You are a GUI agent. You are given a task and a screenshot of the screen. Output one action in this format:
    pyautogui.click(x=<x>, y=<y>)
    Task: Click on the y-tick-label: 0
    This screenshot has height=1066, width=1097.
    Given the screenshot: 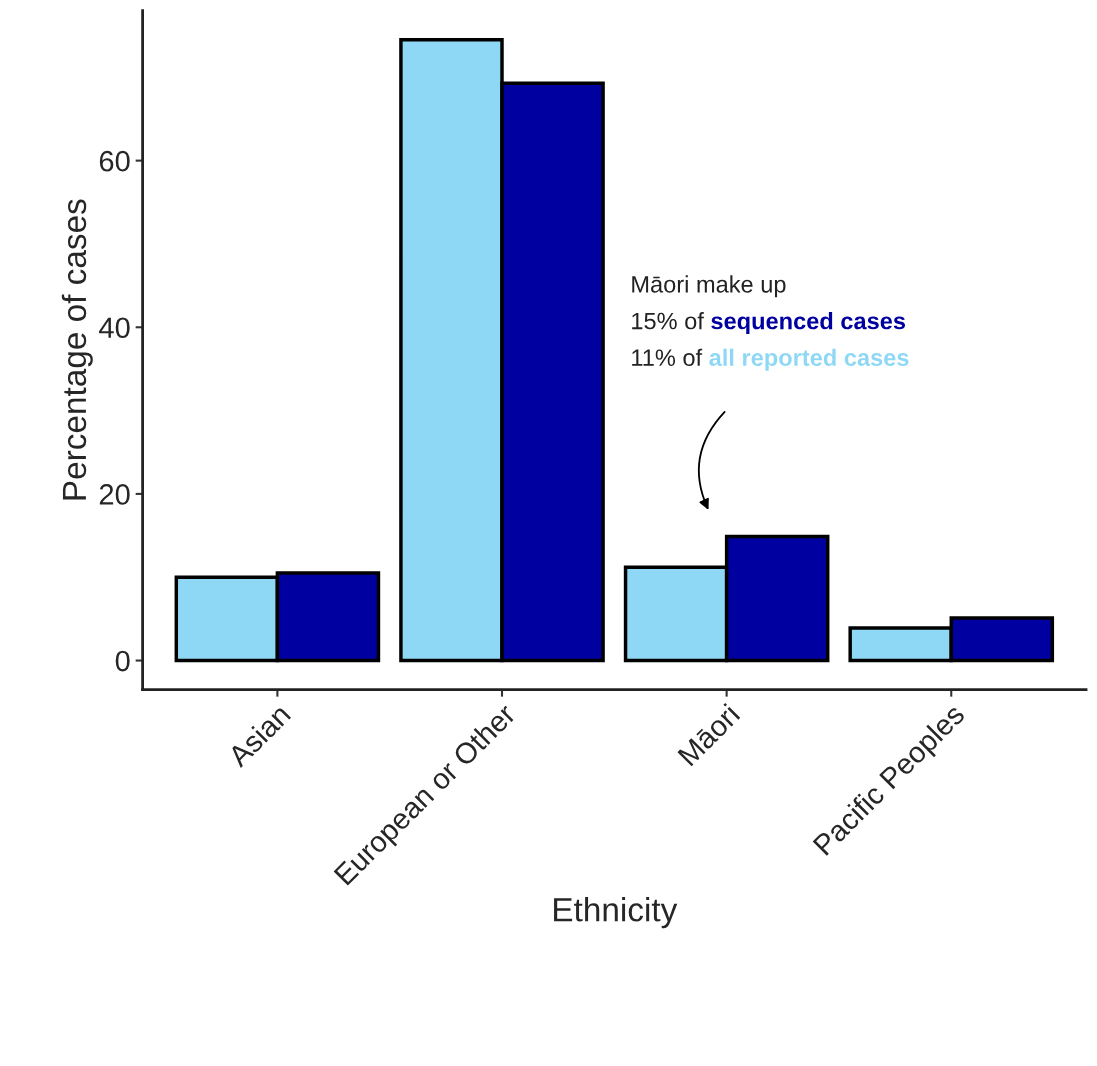 What is the action you would take?
    pyautogui.click(x=122, y=661)
    